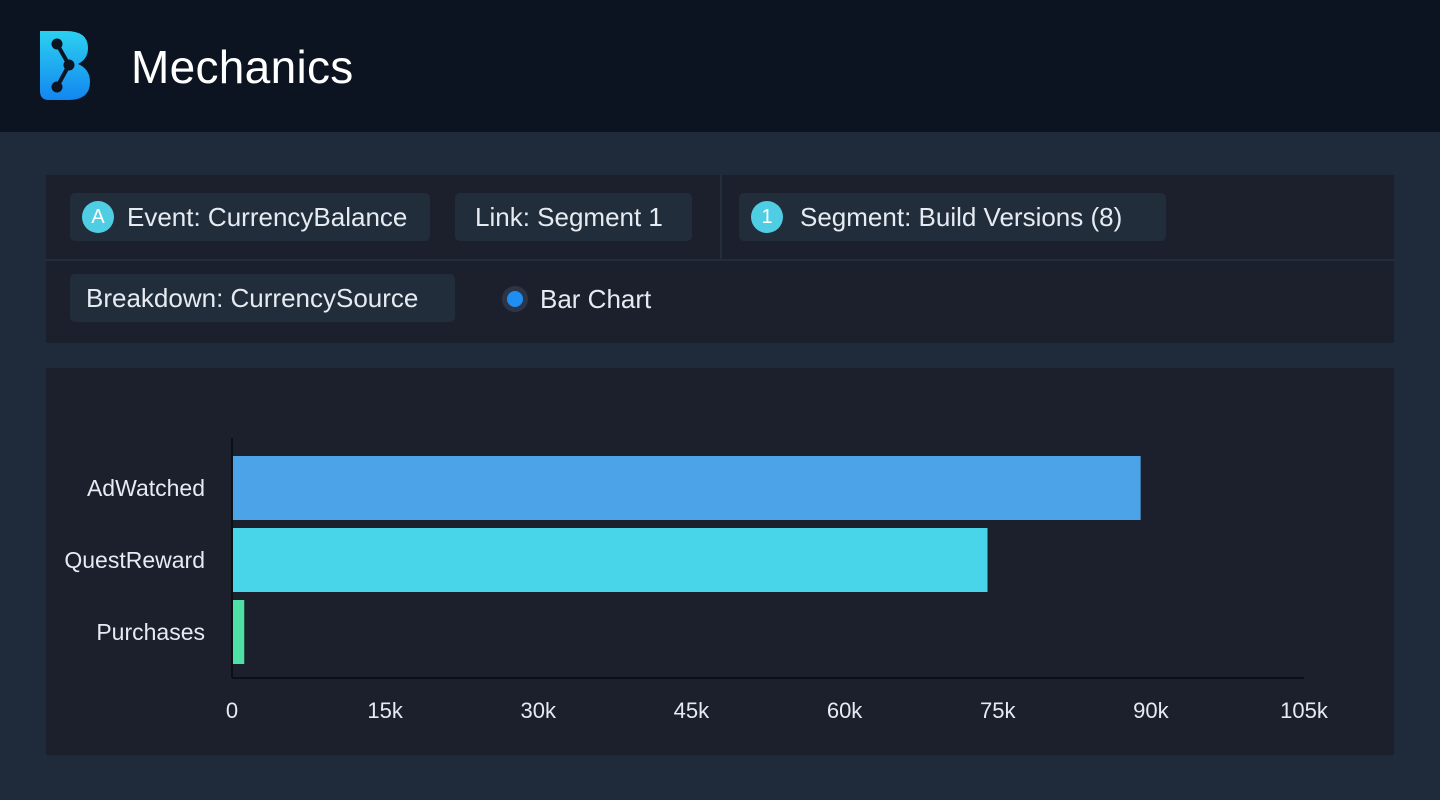  I want to click on x-tick-label: 30k, so click(539, 710).